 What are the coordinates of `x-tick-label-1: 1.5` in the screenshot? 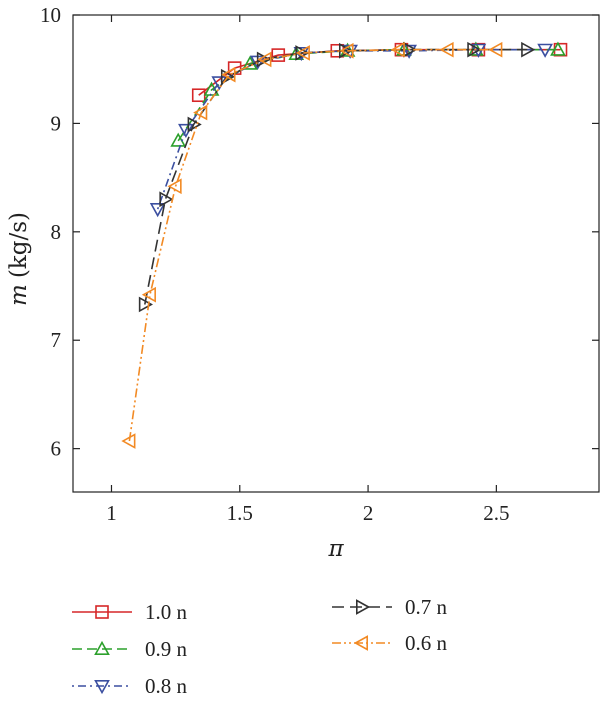 It's located at (240, 513).